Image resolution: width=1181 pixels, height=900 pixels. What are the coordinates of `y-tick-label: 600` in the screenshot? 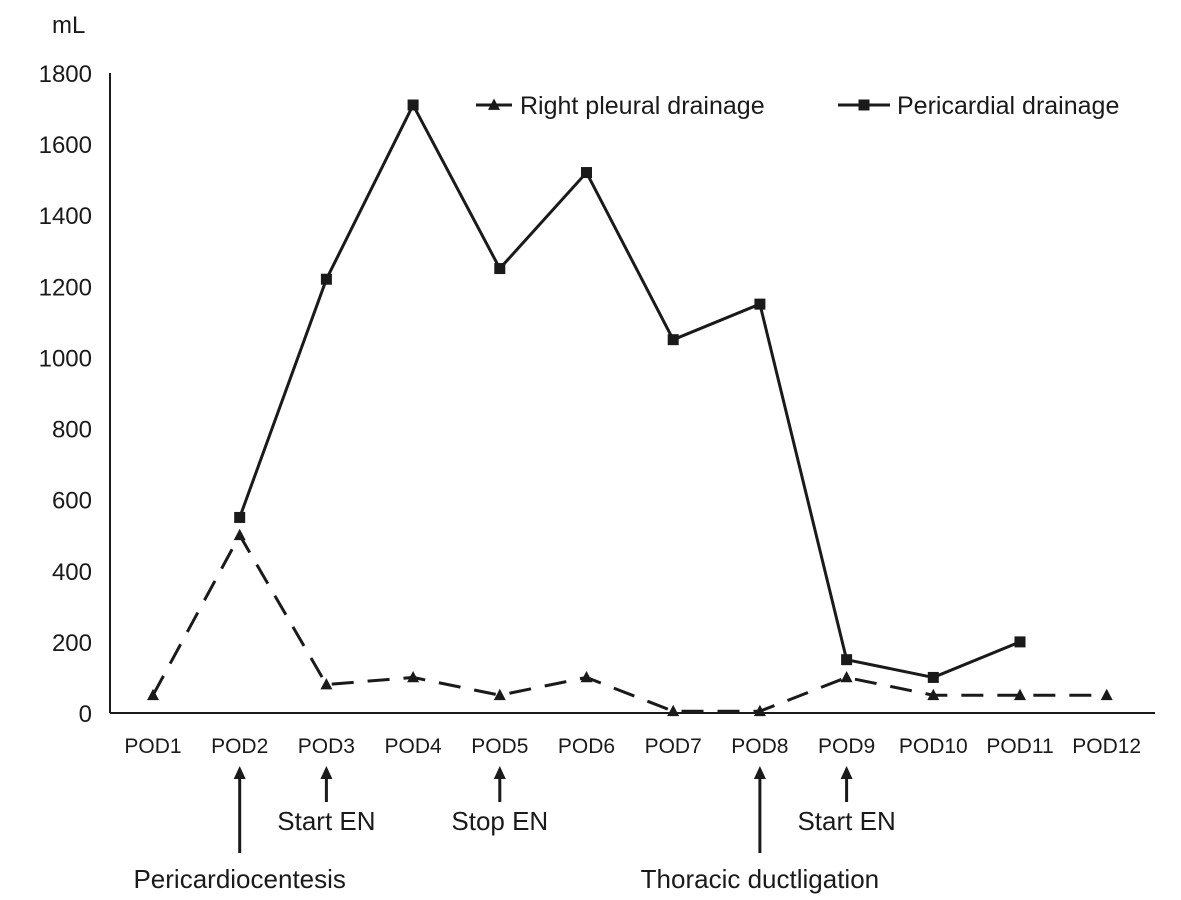 It's located at (72, 501).